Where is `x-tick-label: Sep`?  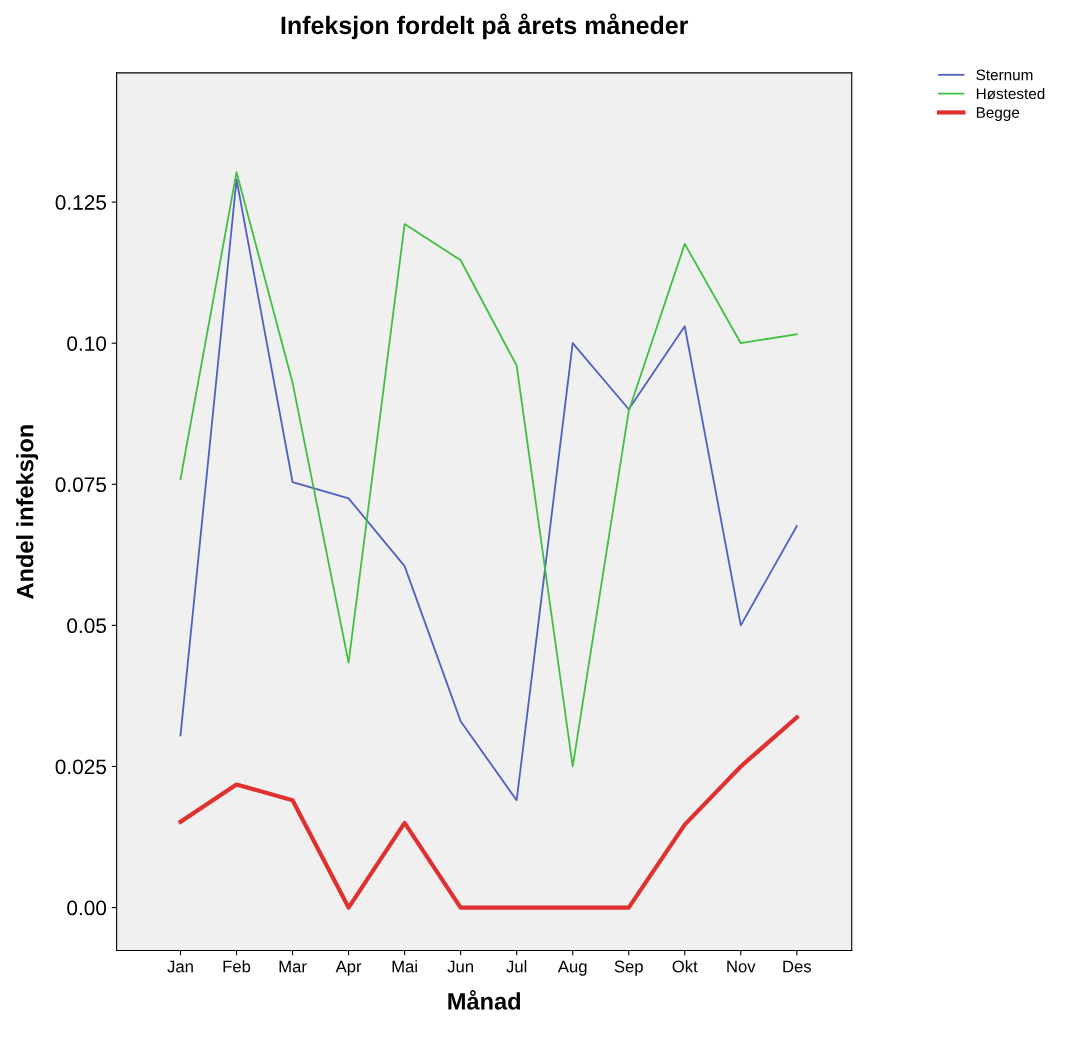
x-tick-label: Sep is located at coordinates (628, 968).